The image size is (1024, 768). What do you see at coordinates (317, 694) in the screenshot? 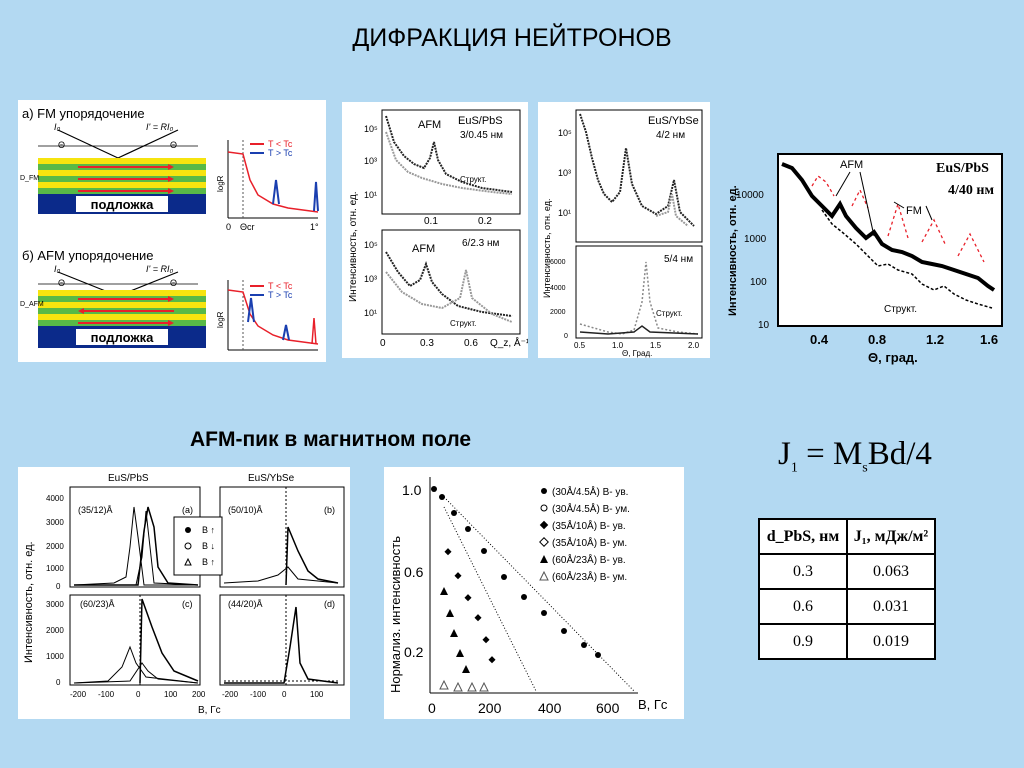
I see `fp-xtick-r3: 100` at bounding box center [317, 694].